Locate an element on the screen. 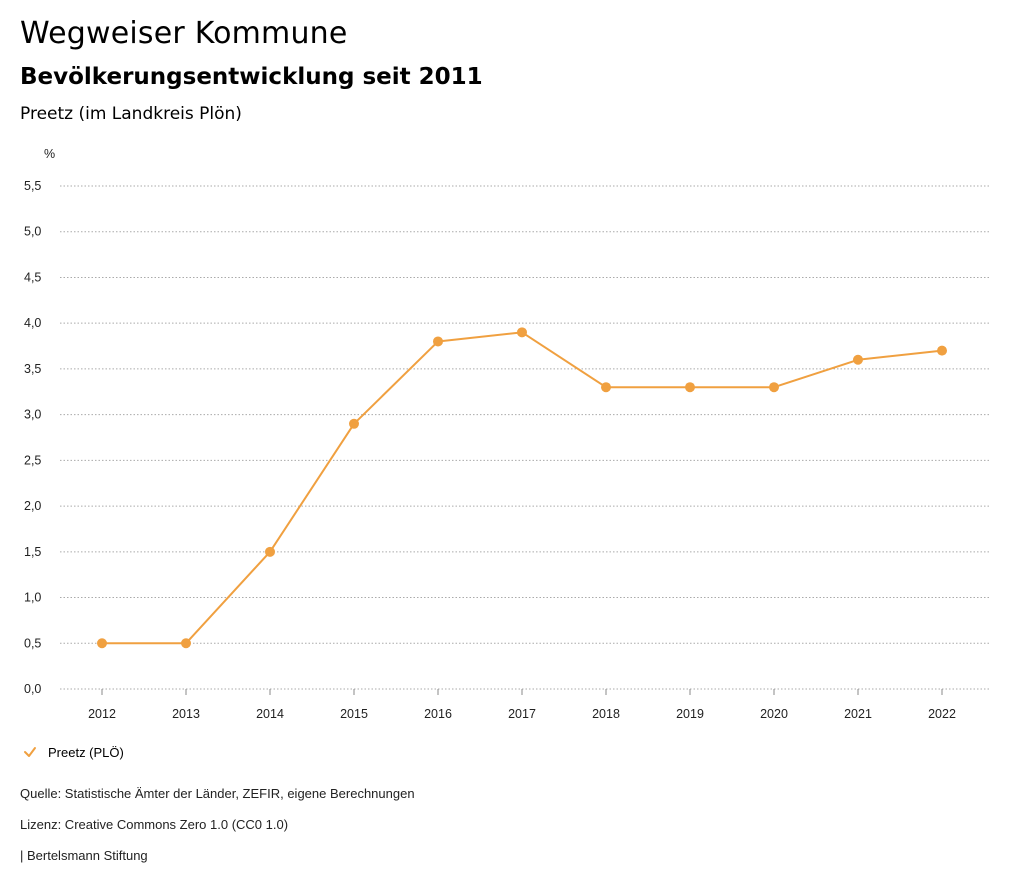  y-tick-label: 0,5 is located at coordinates (32, 643).